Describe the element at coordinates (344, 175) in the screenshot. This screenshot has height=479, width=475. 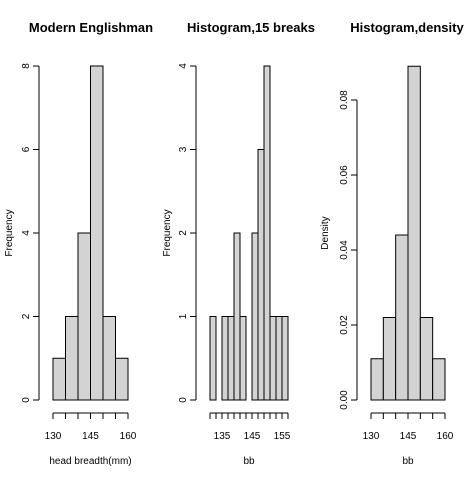
I see `y-tick-label: 0.06` at that location.